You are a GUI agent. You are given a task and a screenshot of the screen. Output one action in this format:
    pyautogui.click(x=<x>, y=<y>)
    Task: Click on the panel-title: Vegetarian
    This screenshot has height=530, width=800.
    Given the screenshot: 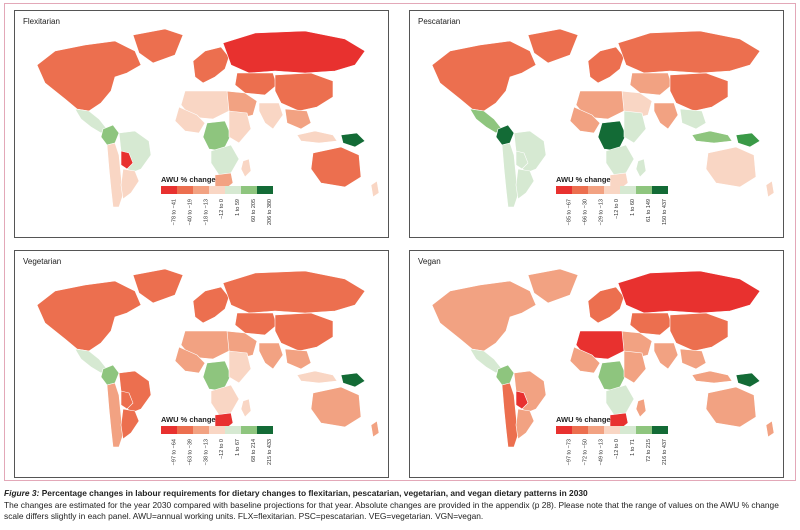 What is the action you would take?
    pyautogui.click(x=42, y=261)
    